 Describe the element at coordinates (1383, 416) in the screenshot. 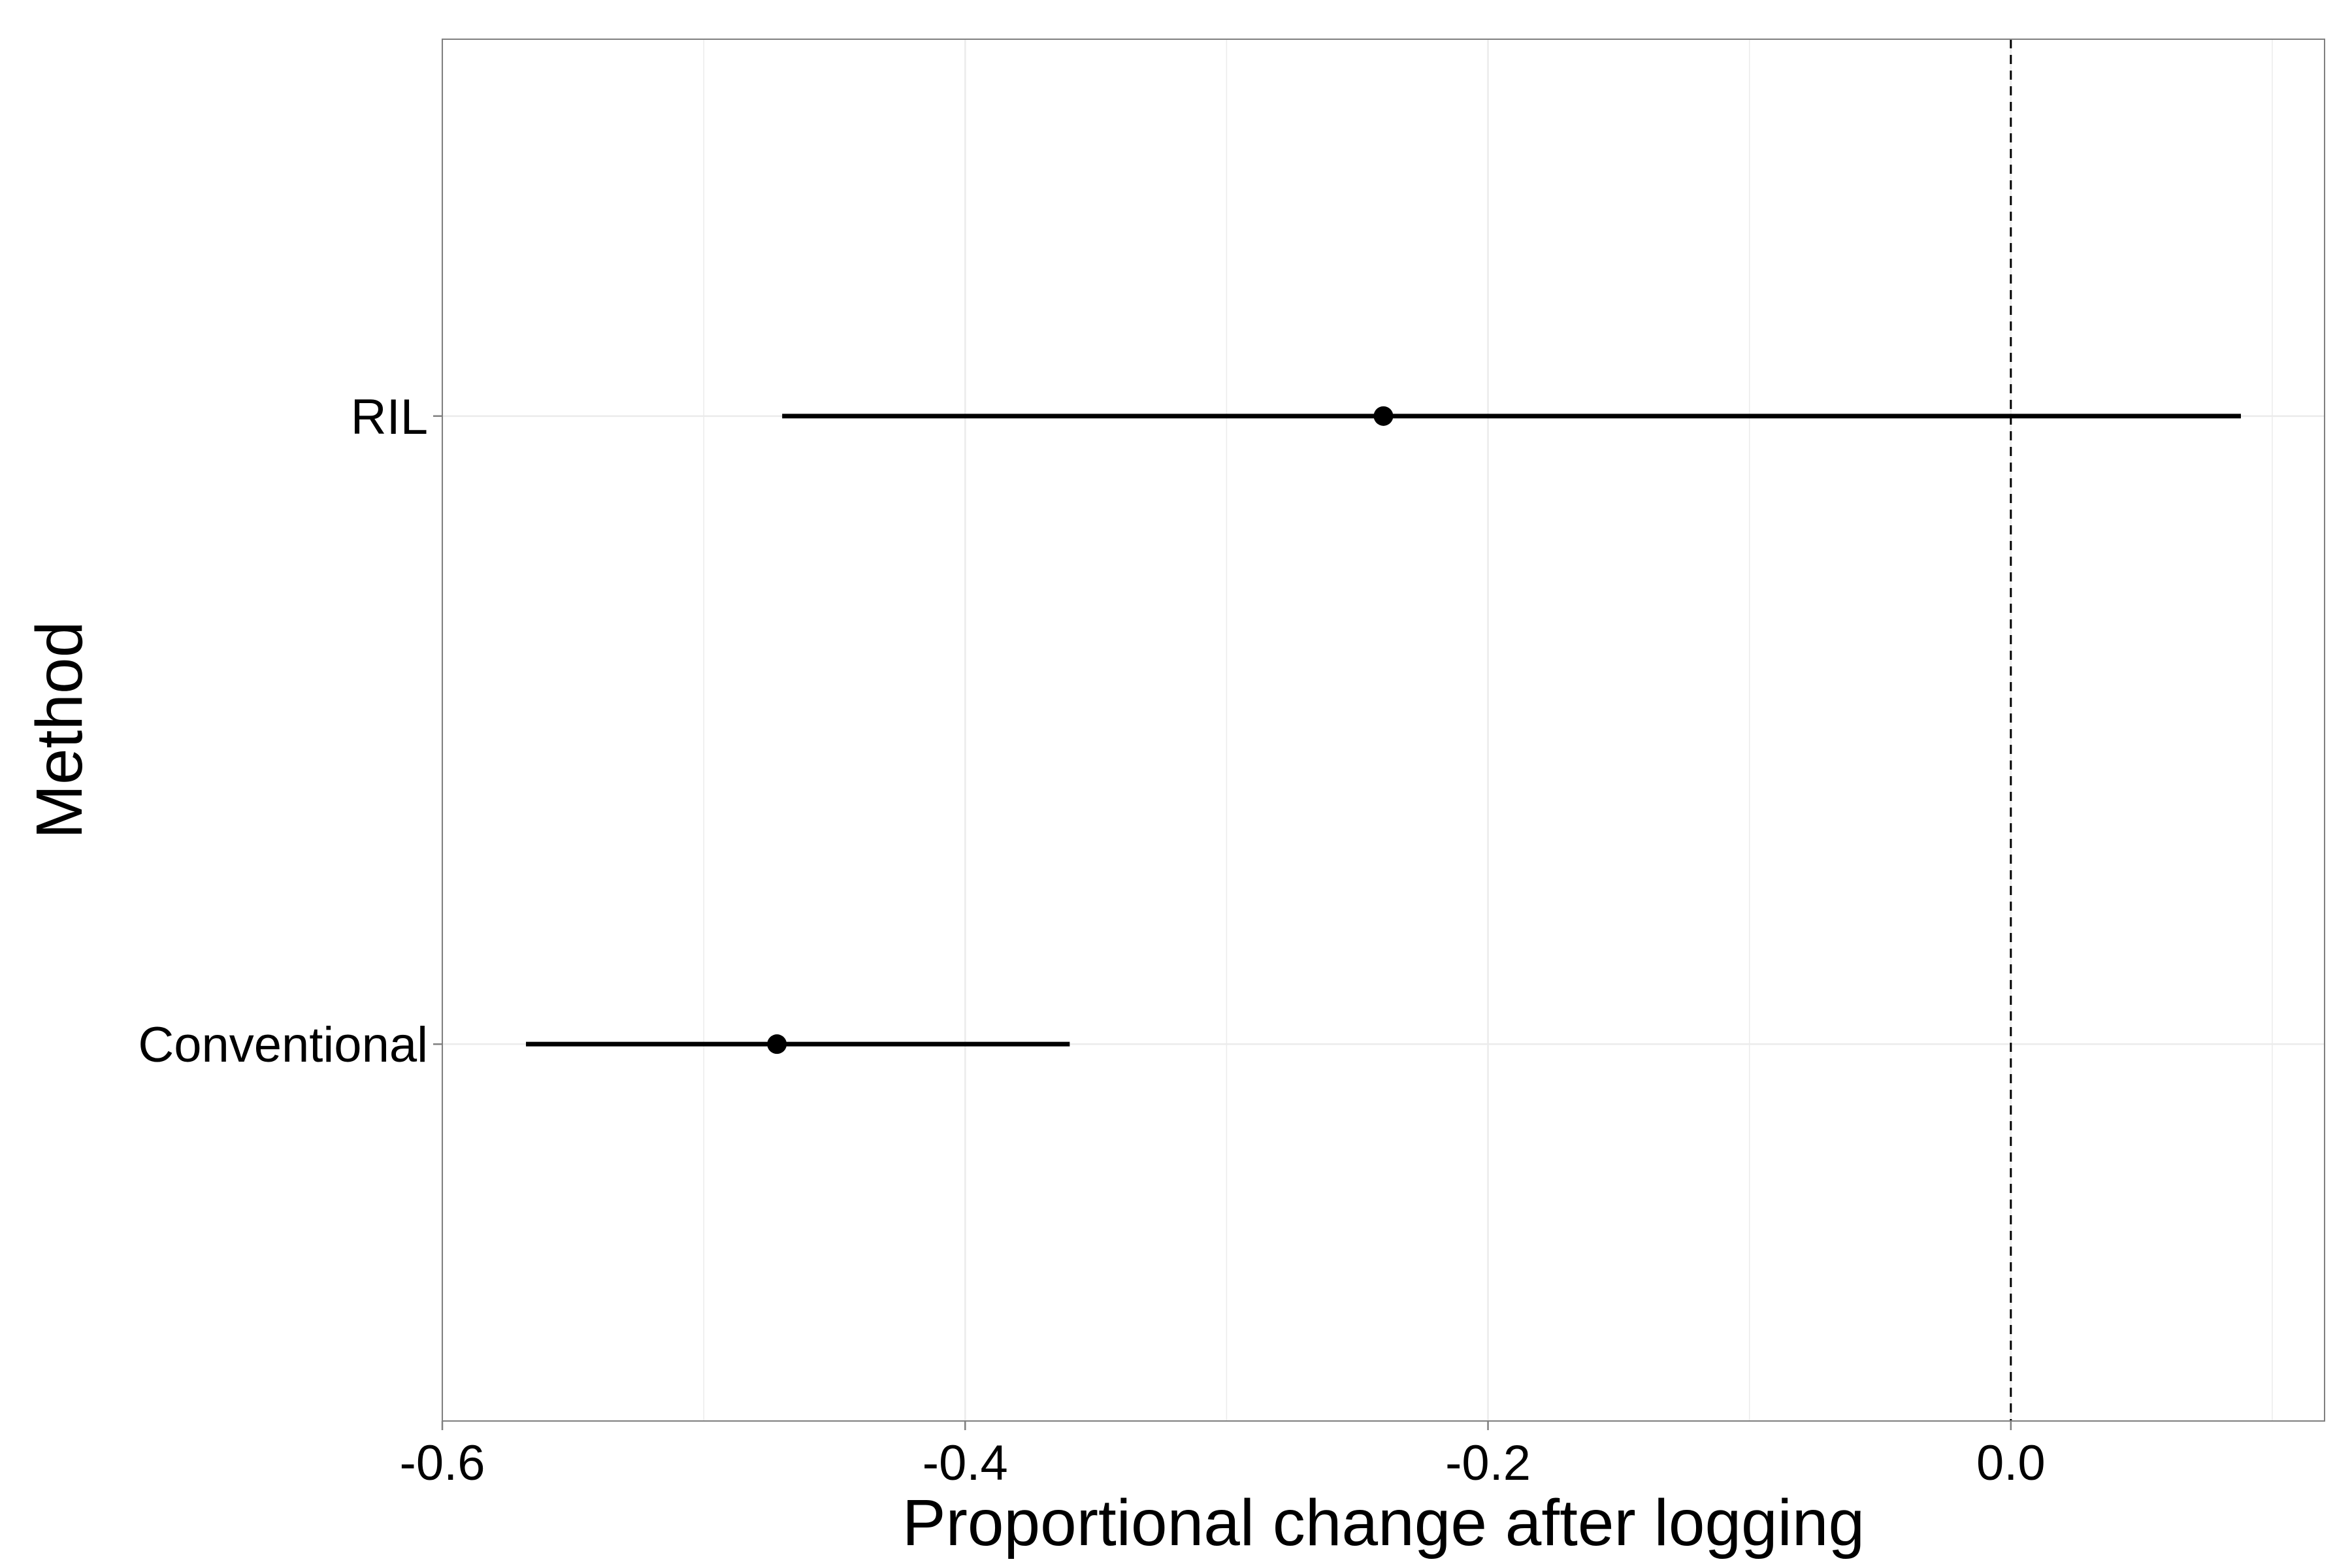

I see `point-ril` at that location.